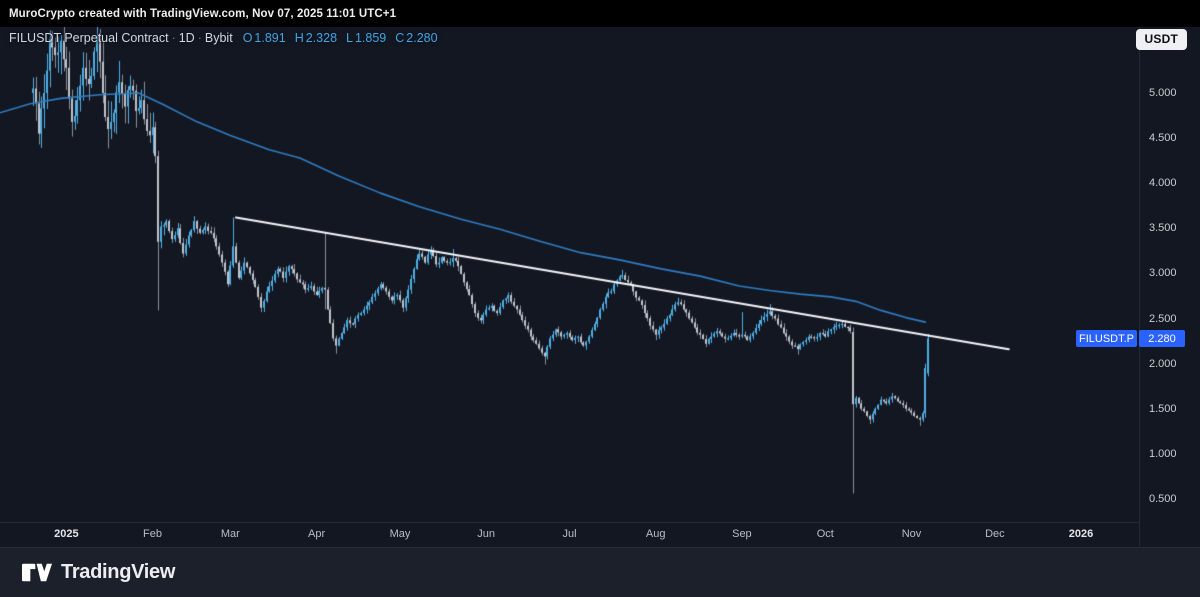 This screenshot has width=1200, height=597. I want to click on time-axis-label: Oct, so click(825, 534).